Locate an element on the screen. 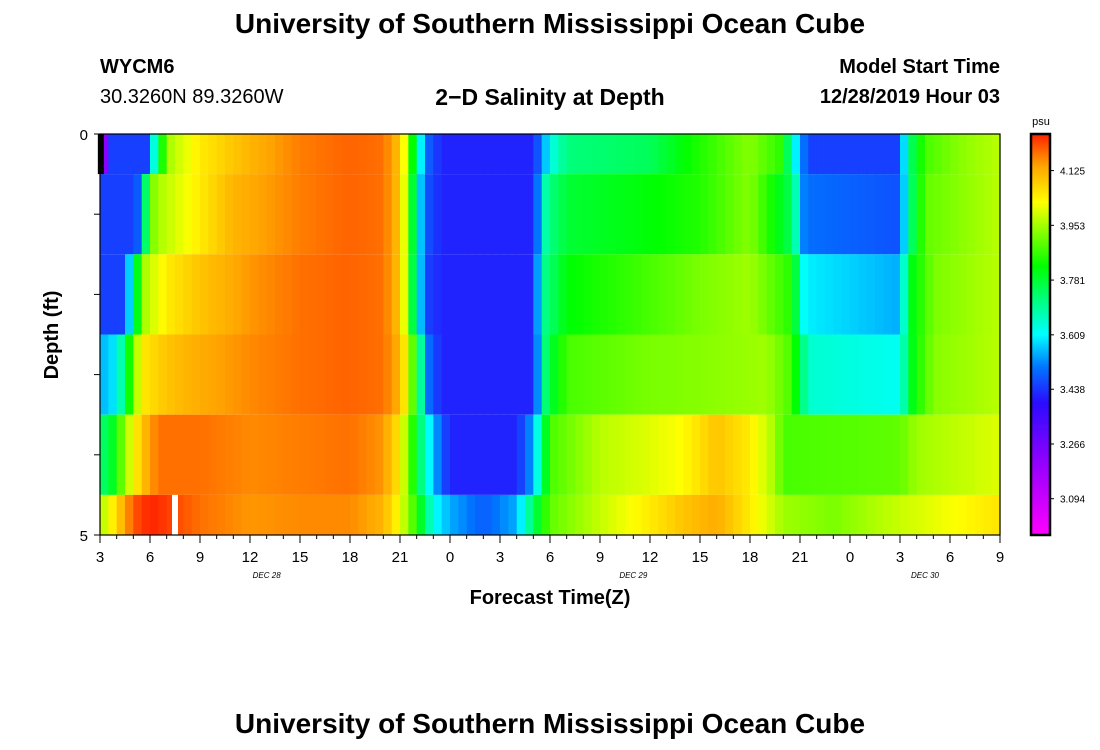  x-tick-label: 15 is located at coordinates (700, 557).